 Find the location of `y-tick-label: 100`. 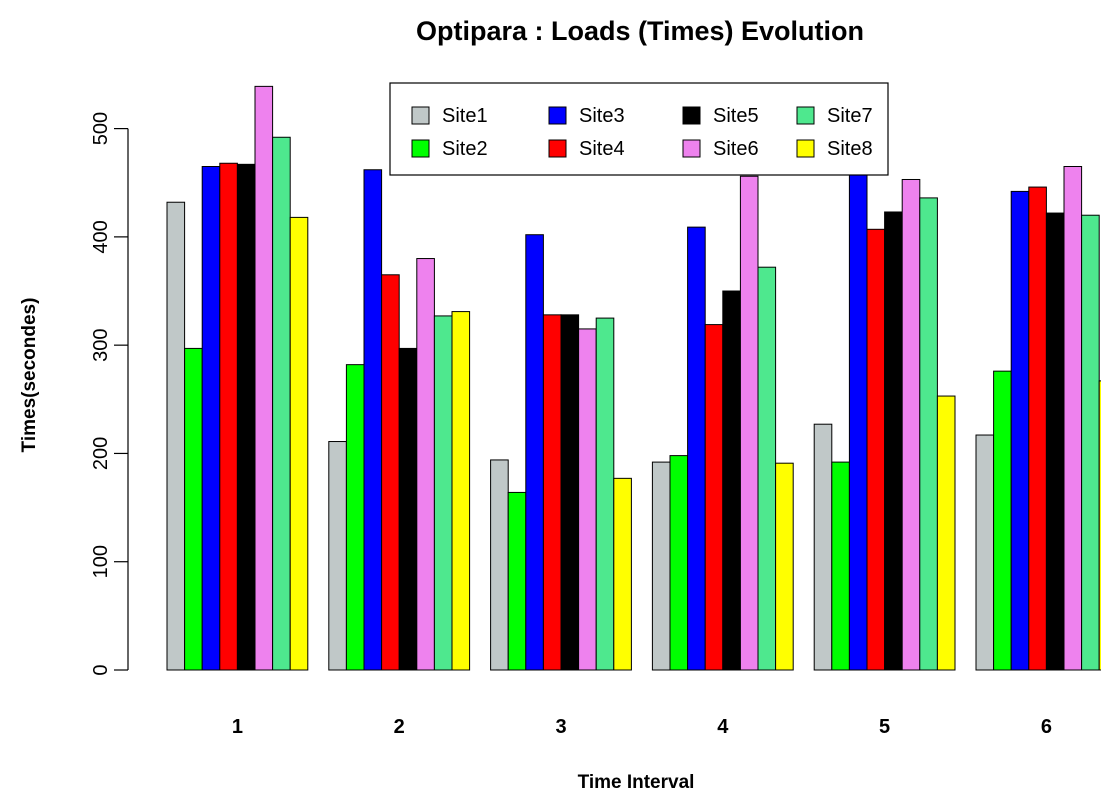

y-tick-label: 100 is located at coordinates (101, 561).